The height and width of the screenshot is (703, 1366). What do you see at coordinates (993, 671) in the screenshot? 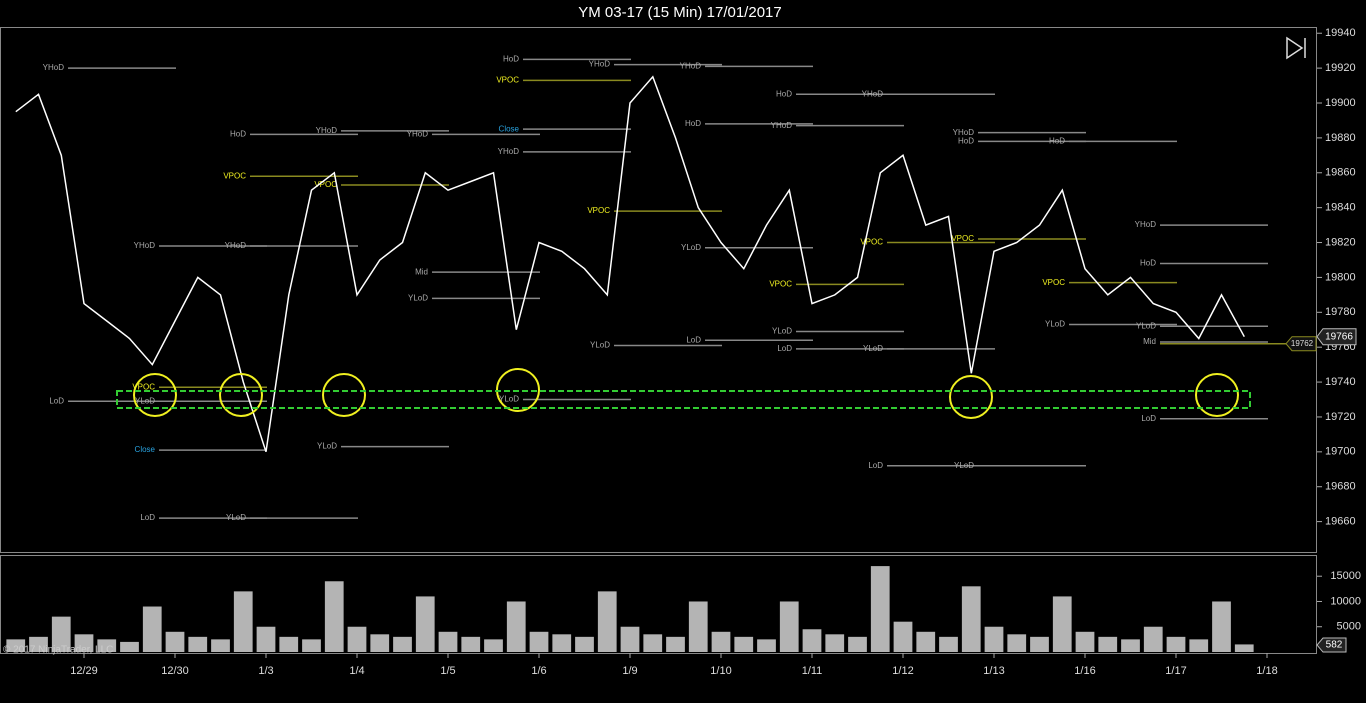
I see `x-tick-label: 1/13` at bounding box center [993, 671].